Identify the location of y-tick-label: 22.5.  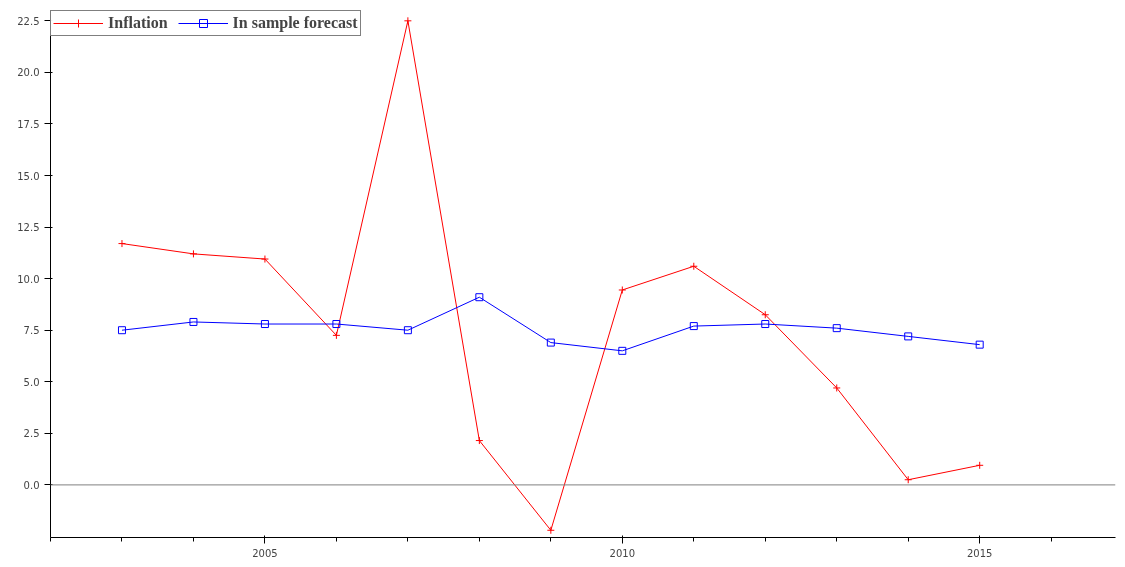
(28, 21).